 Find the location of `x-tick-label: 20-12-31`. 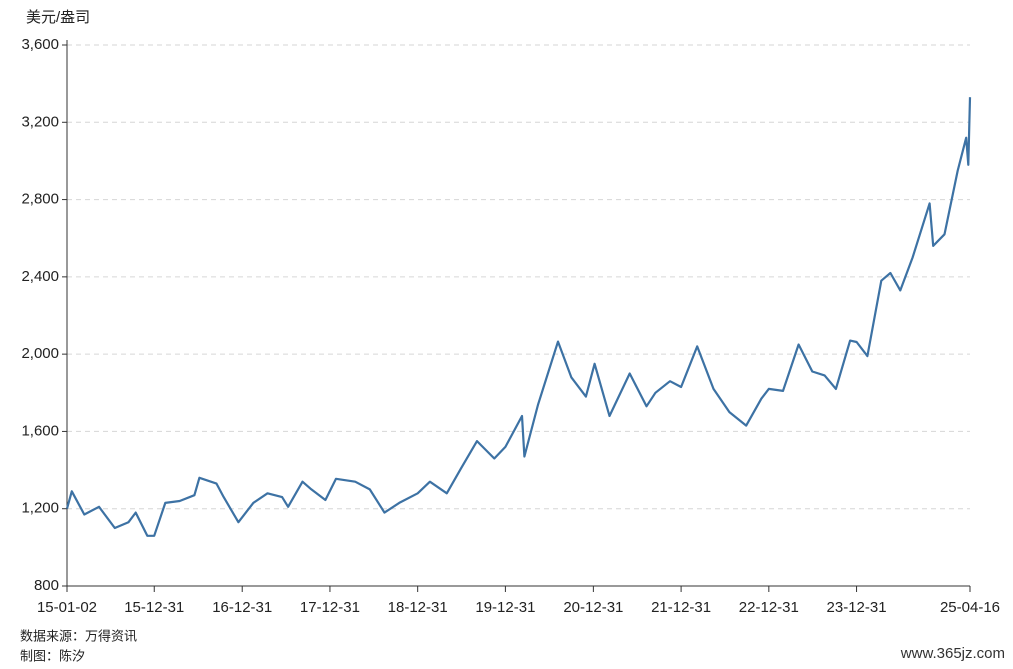

x-tick-label: 20-12-31 is located at coordinates (593, 607).